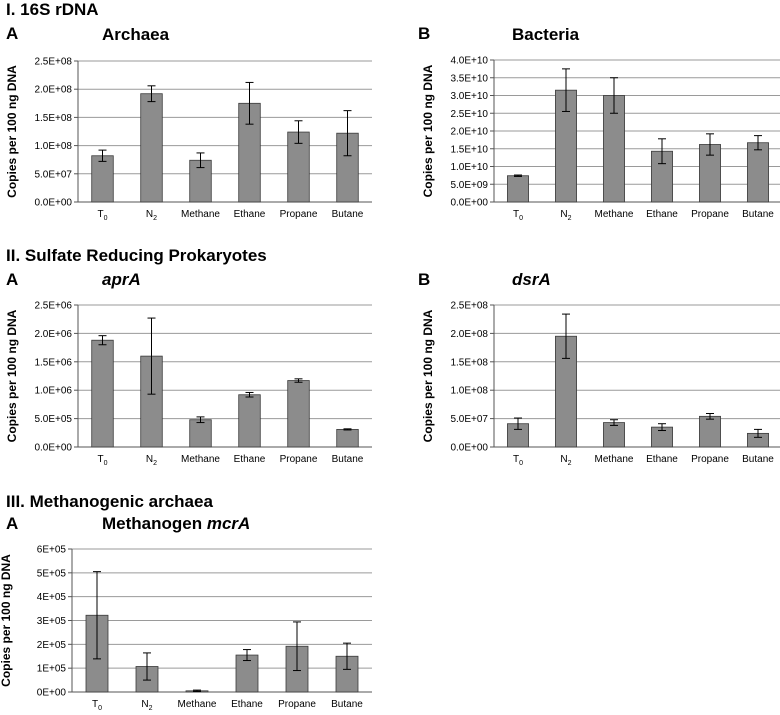 This screenshot has height=715, width=780. Describe the element at coordinates (109, 501) in the screenshot. I see `section-title-methanogenic: III. Methanogenic archaea` at that location.